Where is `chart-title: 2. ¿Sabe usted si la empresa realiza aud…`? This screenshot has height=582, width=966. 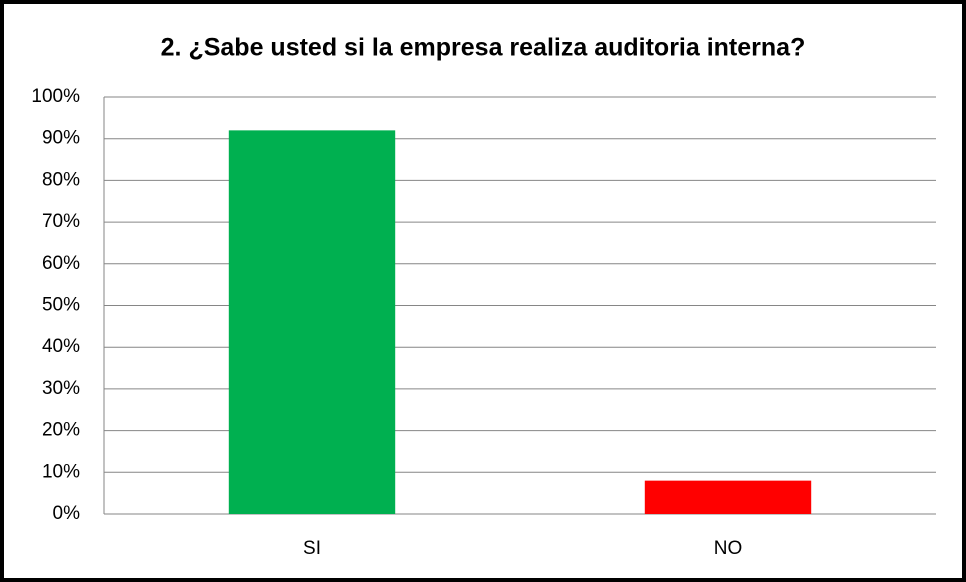
chart-title: 2. ¿Sabe usted si la empresa realiza aud… is located at coordinates (483, 48).